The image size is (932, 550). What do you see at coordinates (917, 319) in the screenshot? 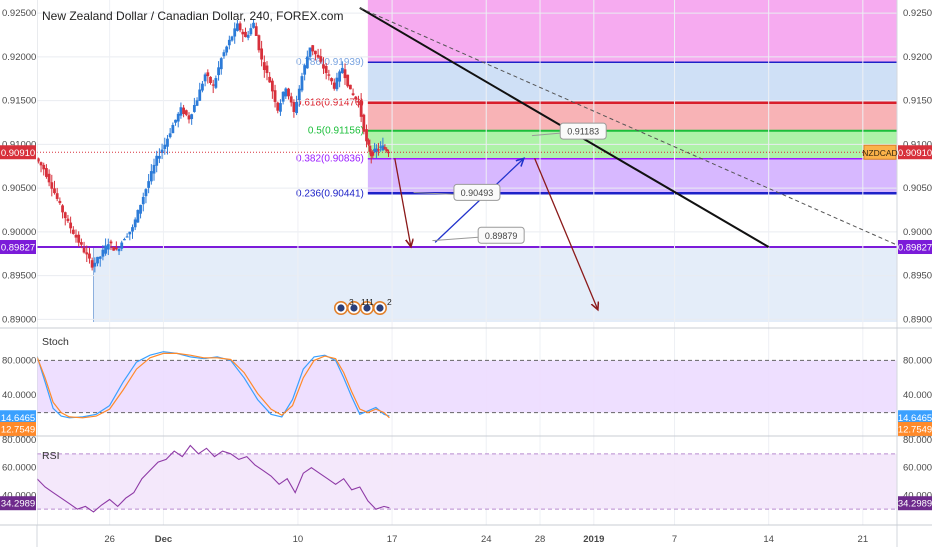
I see `price-tick: 0.89000` at bounding box center [917, 319].